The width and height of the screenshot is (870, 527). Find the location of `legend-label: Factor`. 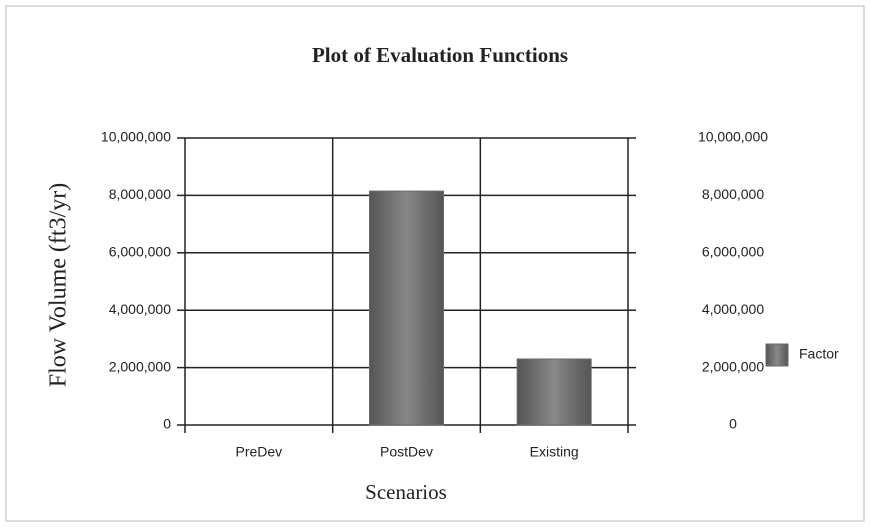

legend-label: Factor is located at coordinates (819, 354).